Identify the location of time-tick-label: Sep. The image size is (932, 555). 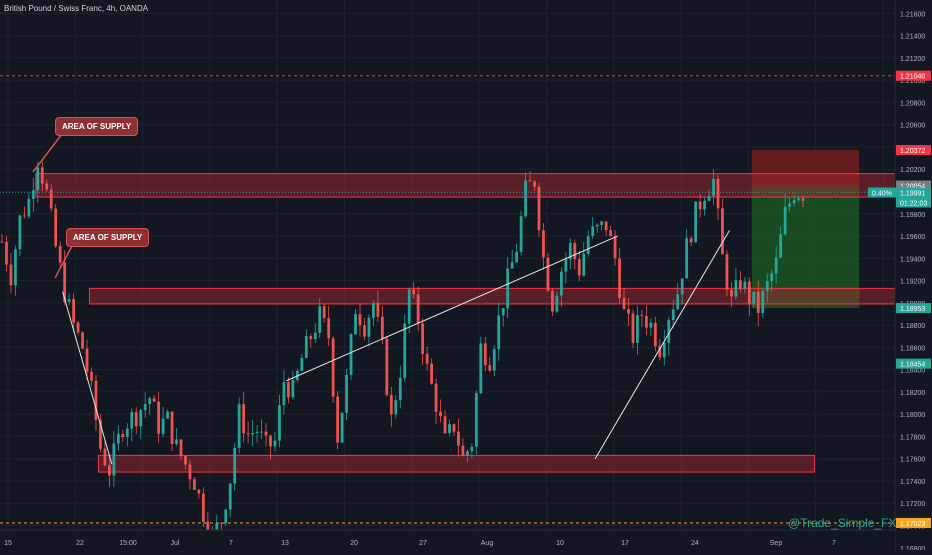
(776, 543).